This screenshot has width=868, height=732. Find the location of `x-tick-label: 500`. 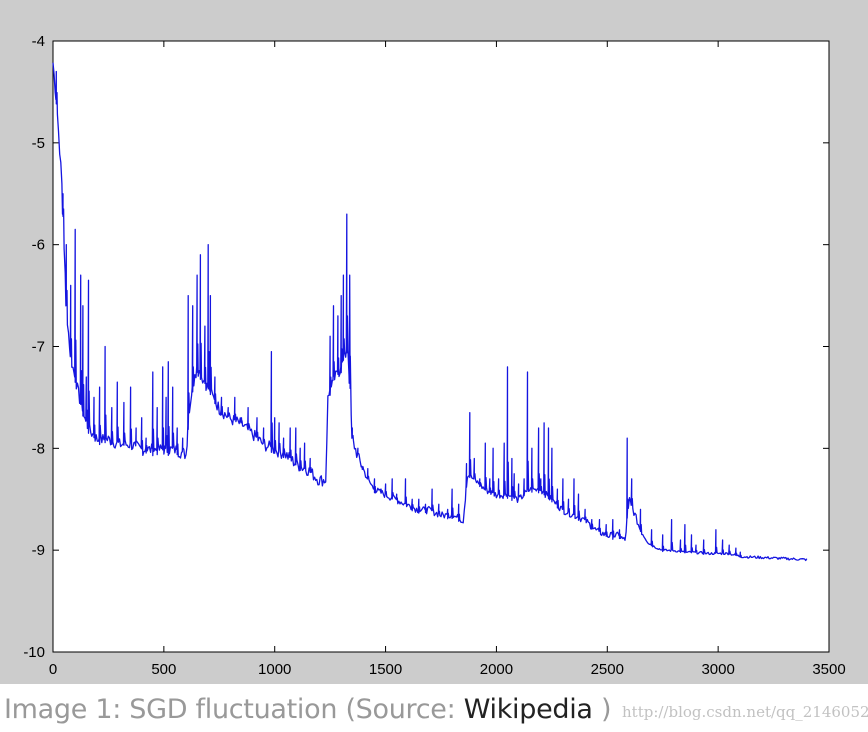

x-tick-label: 500 is located at coordinates (163, 669).